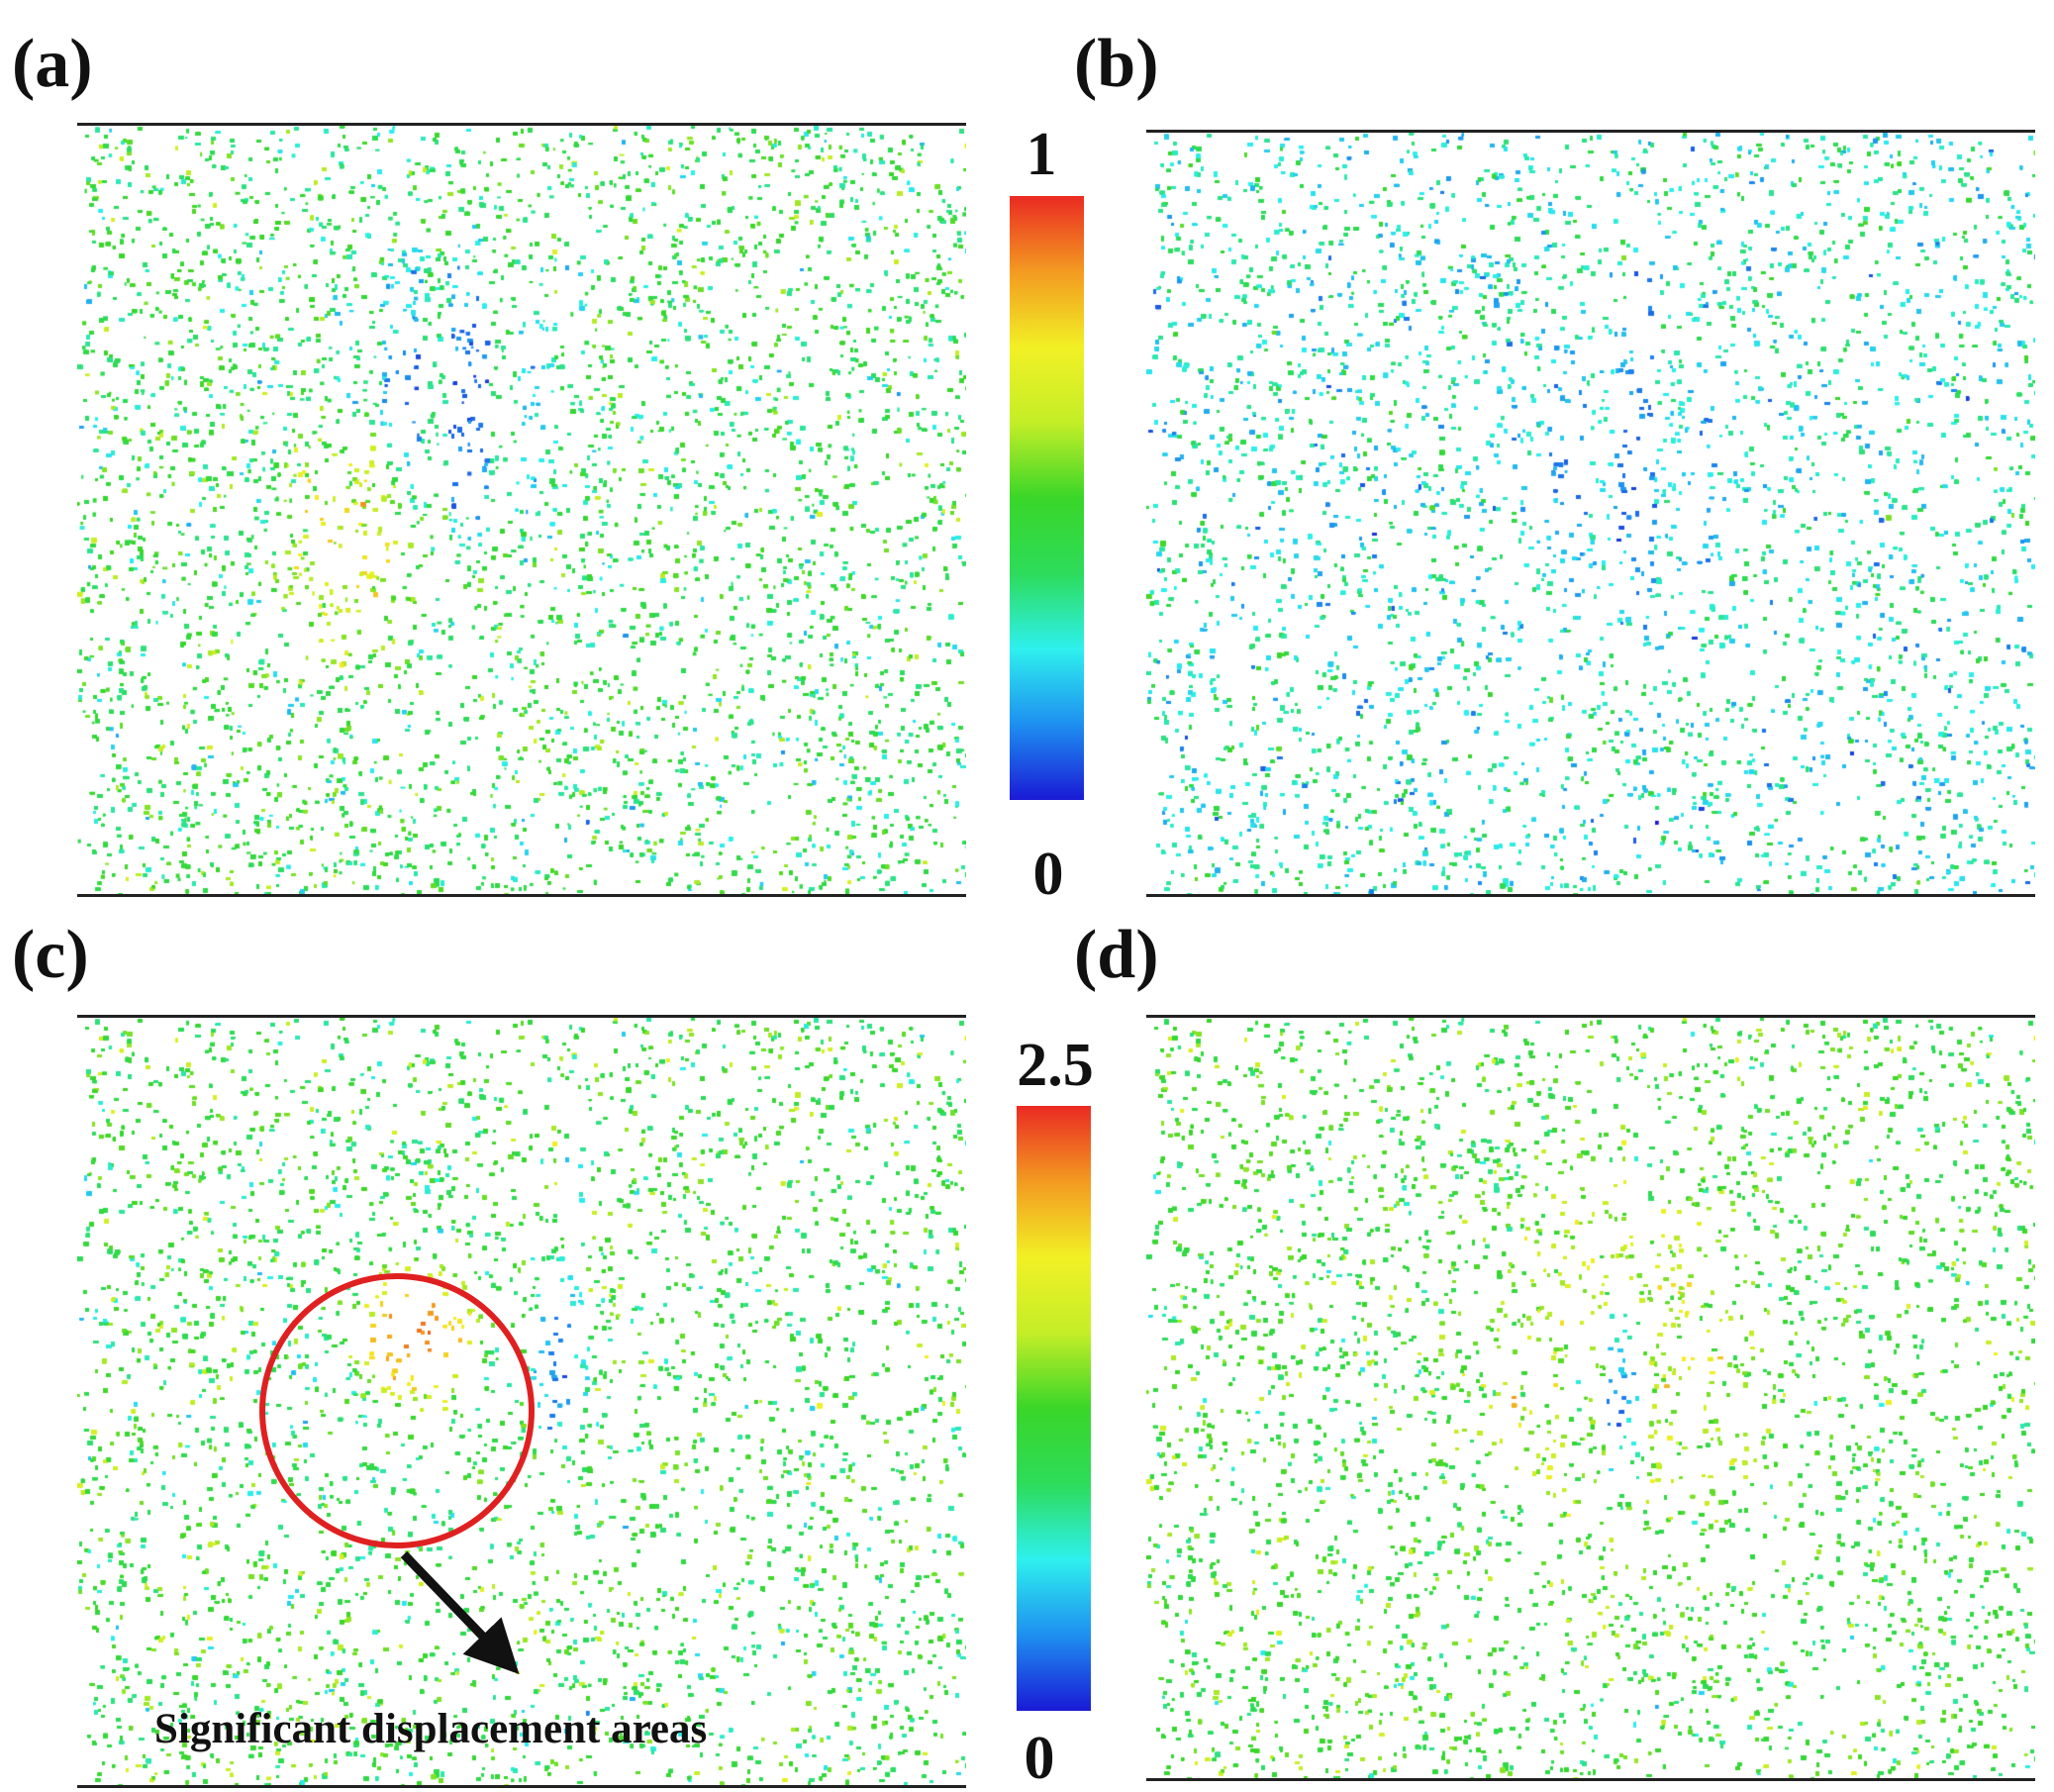 The image size is (2054, 1792). What do you see at coordinates (1041, 154) in the screenshot?
I see `colorbar-top-max-label: 1` at bounding box center [1041, 154].